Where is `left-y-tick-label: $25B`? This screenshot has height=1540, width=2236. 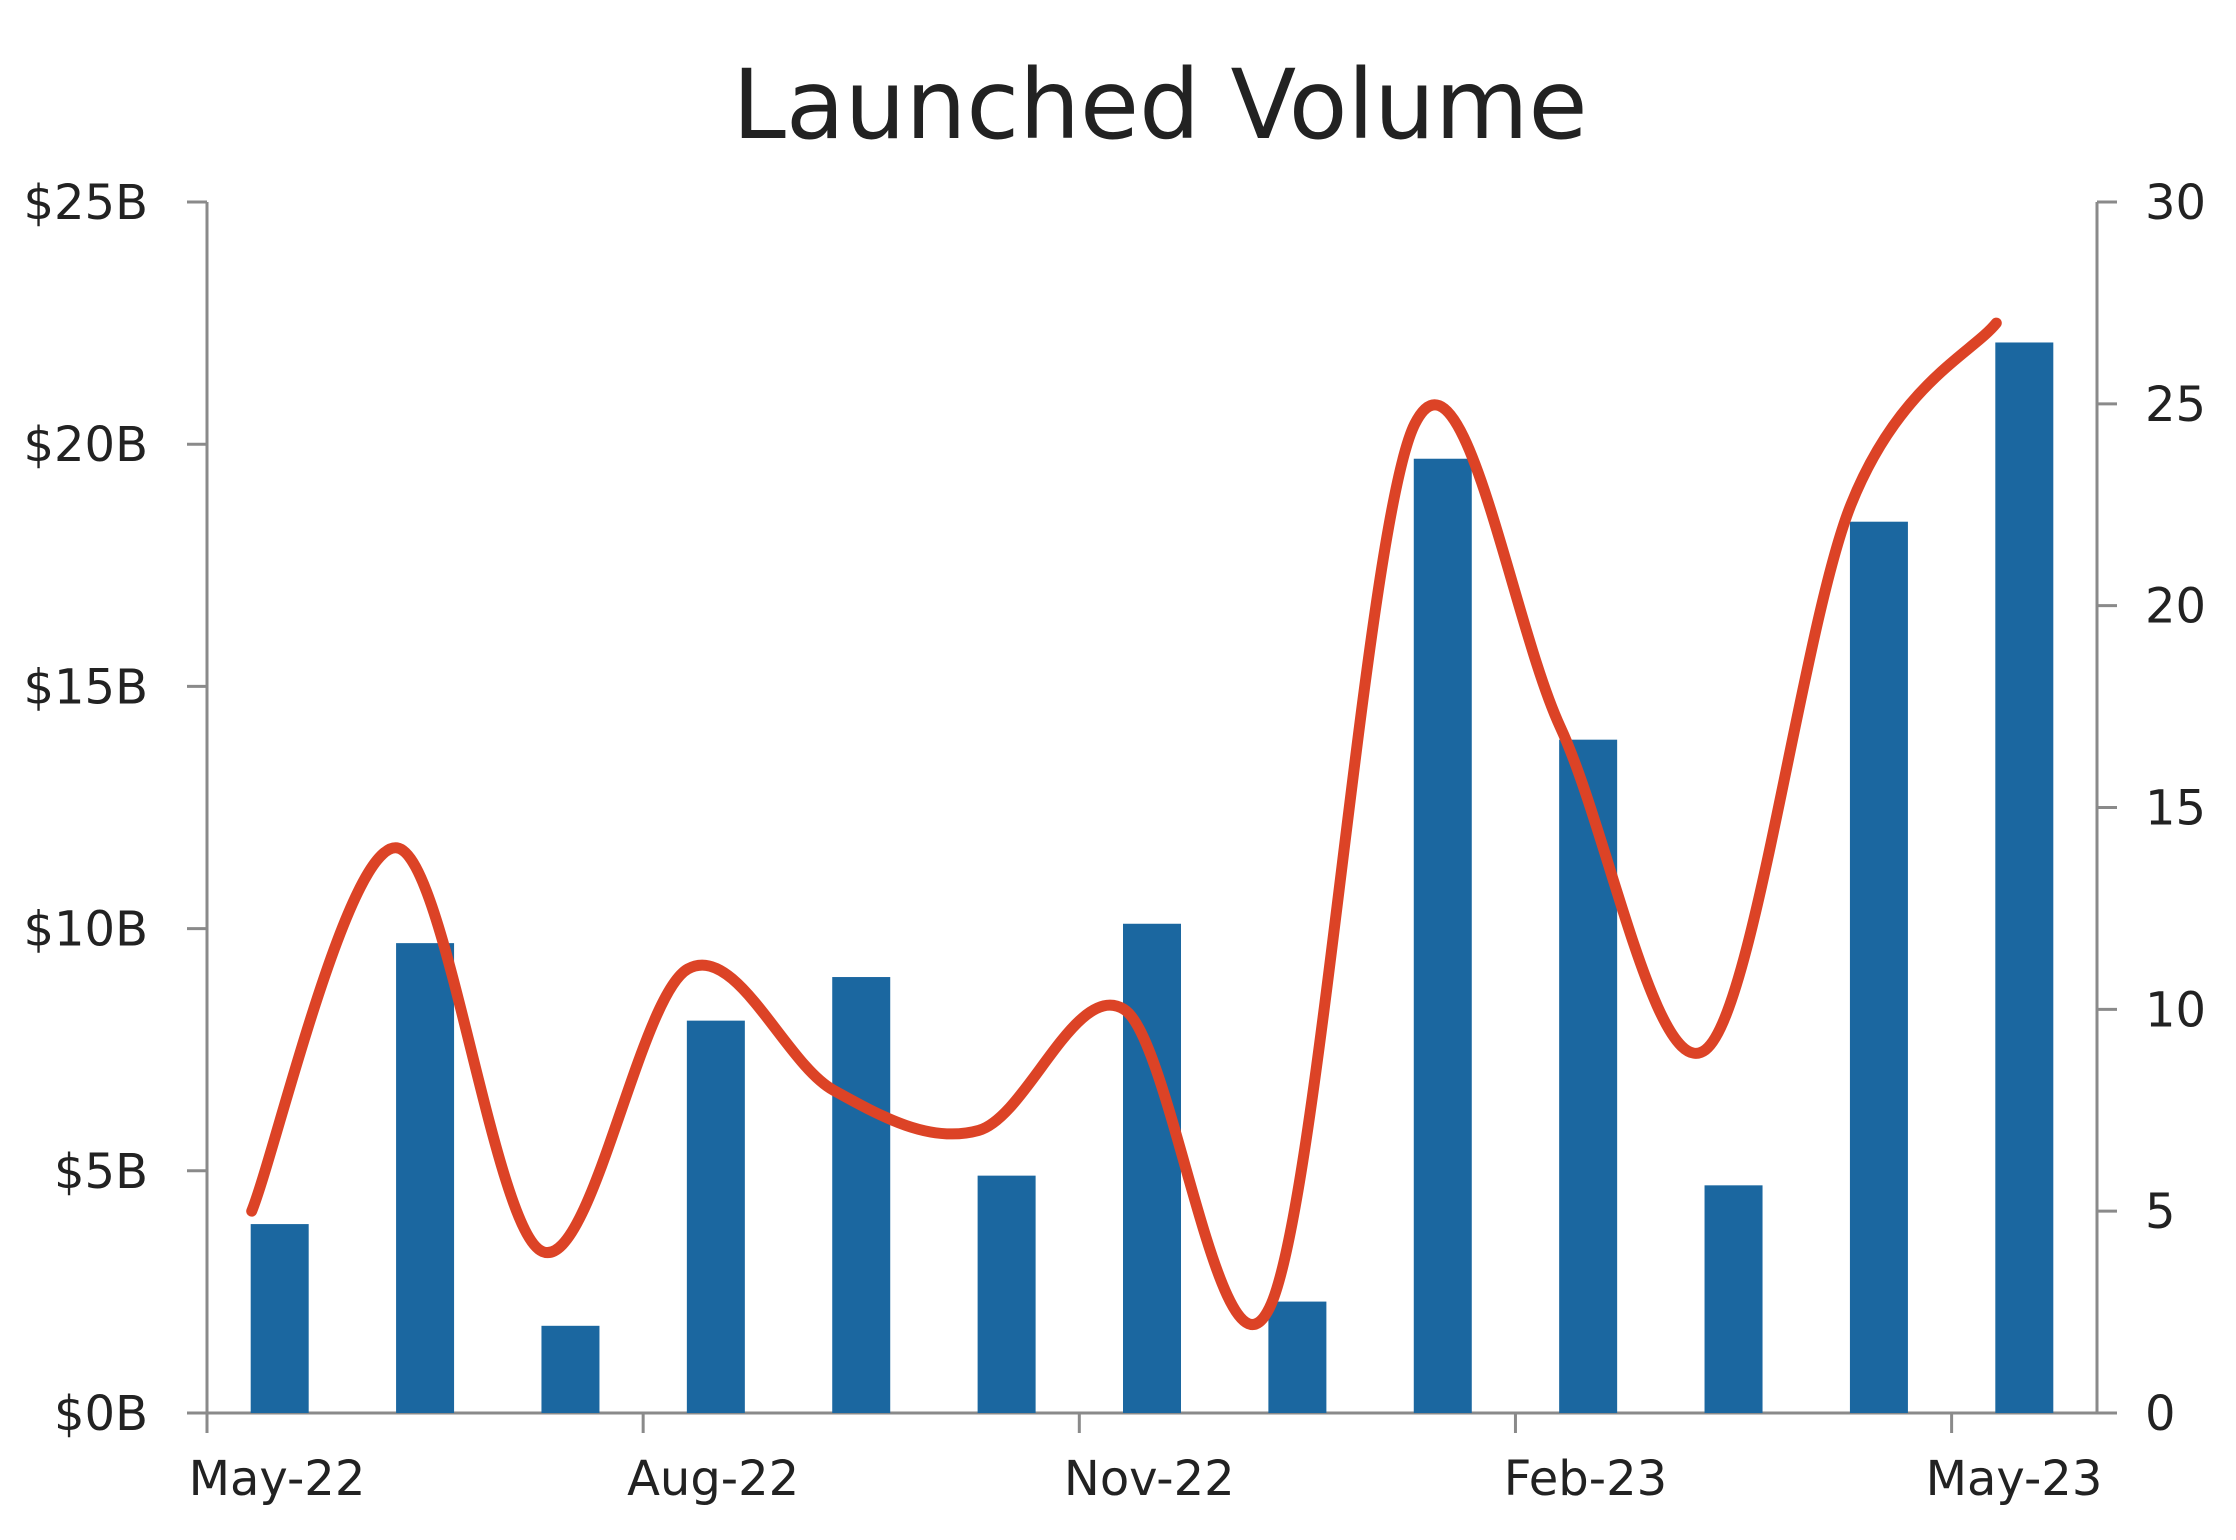 left-y-tick-label: $25B is located at coordinates (85, 203).